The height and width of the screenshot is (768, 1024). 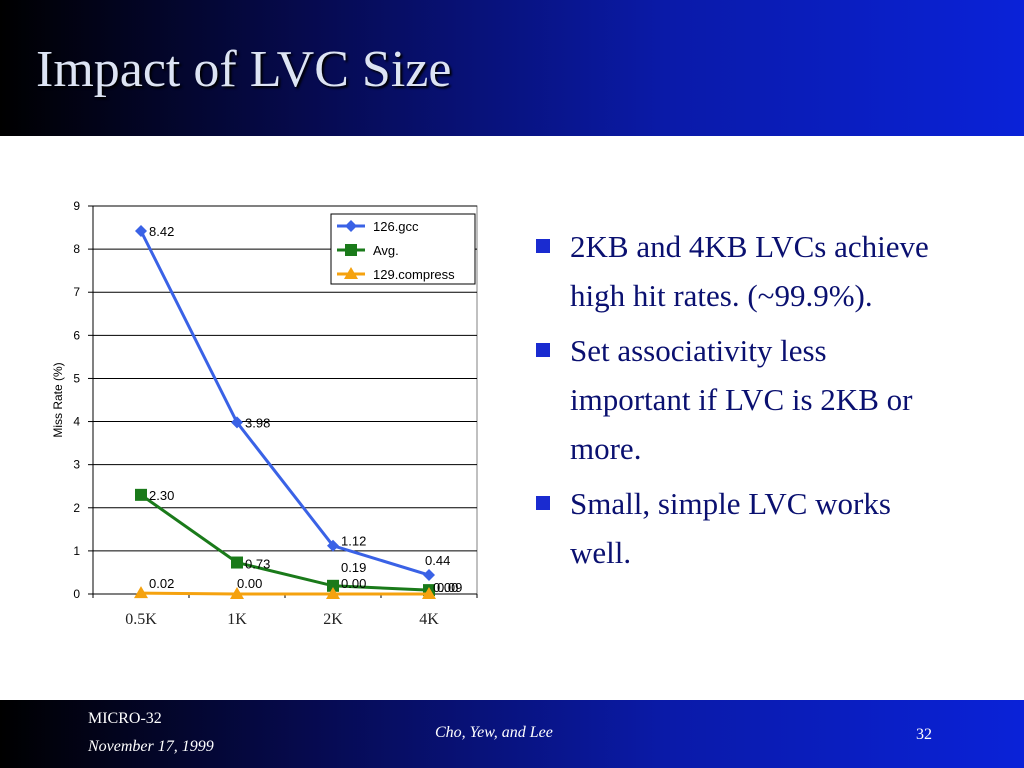 I want to click on y-tick-label: 3, so click(x=76, y=465).